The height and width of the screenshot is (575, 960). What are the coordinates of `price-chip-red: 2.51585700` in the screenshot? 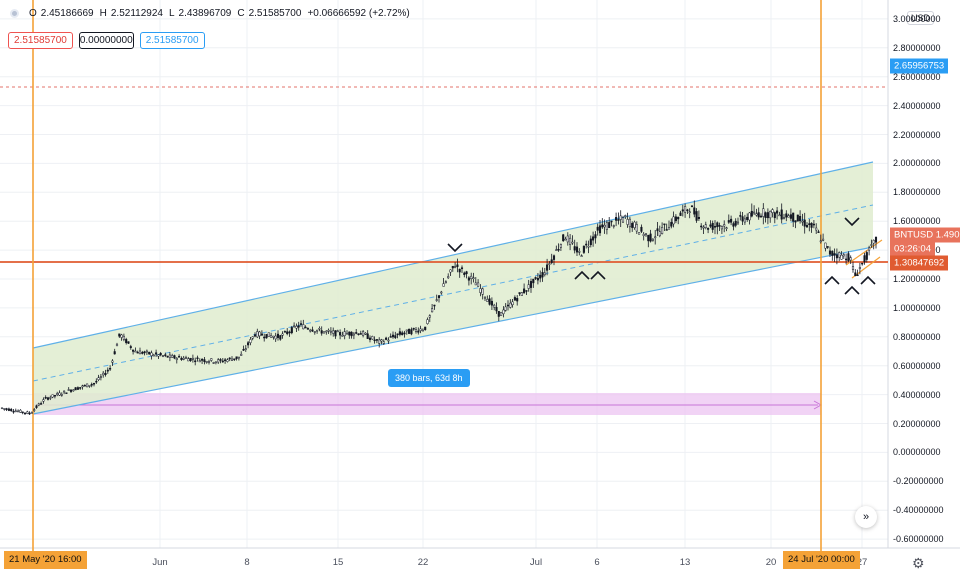 It's located at (40, 40).